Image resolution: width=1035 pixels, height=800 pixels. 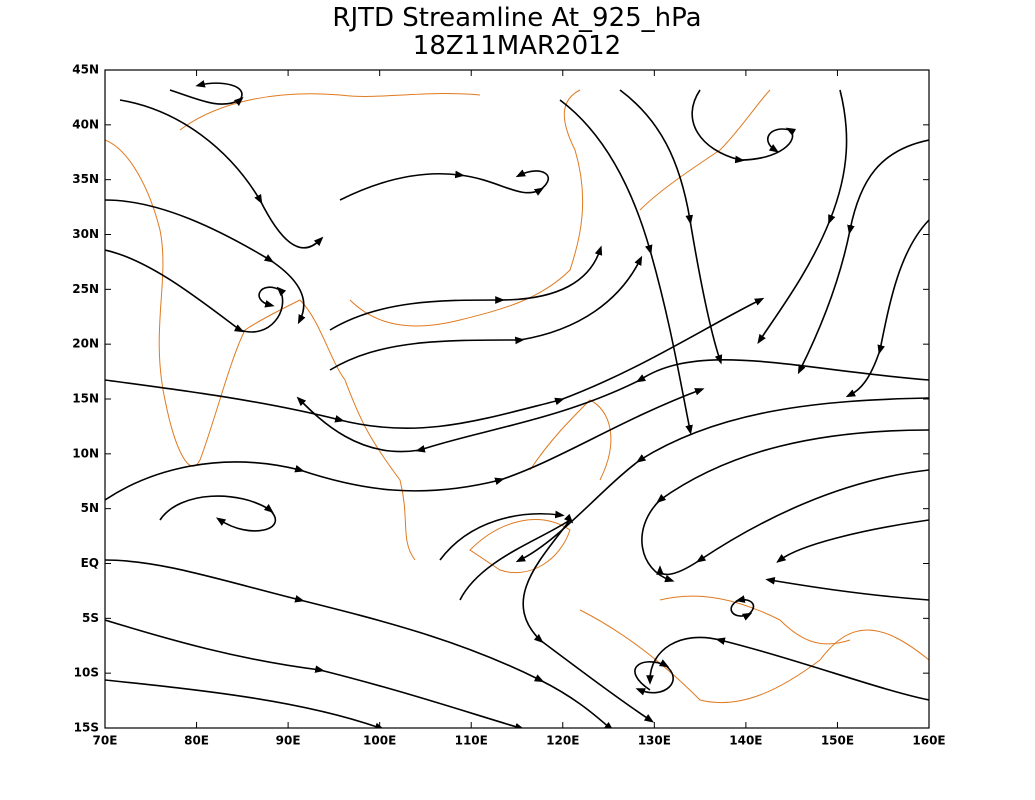 What do you see at coordinates (196, 741) in the screenshot?
I see `x-tick-label: 80E` at bounding box center [196, 741].